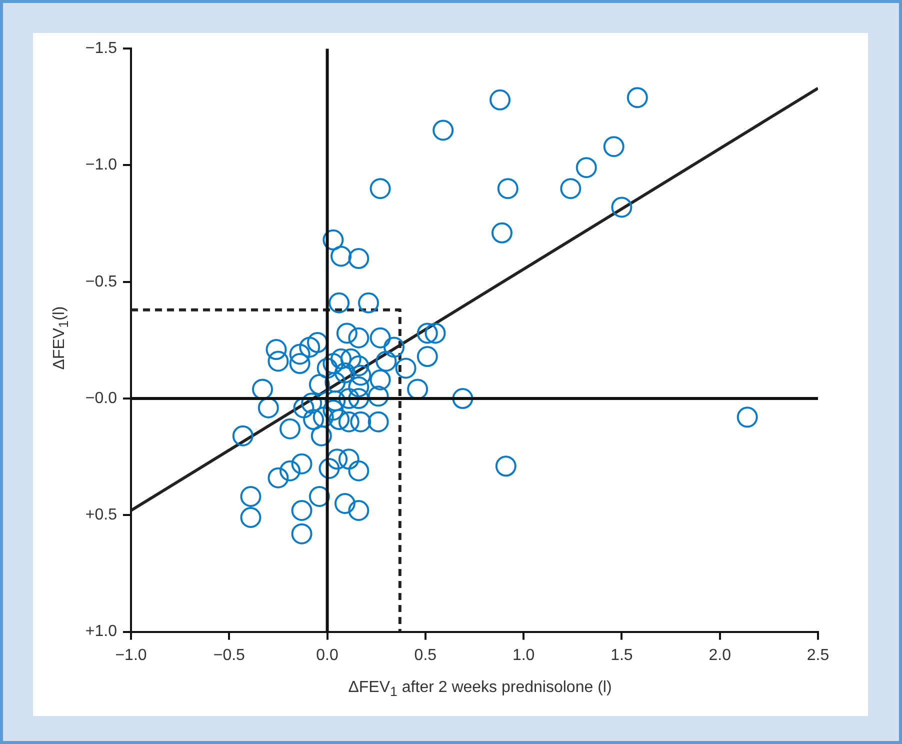 The image size is (902, 744). What do you see at coordinates (101, 515) in the screenshot?
I see `y-tick-label: +0.5` at bounding box center [101, 515].